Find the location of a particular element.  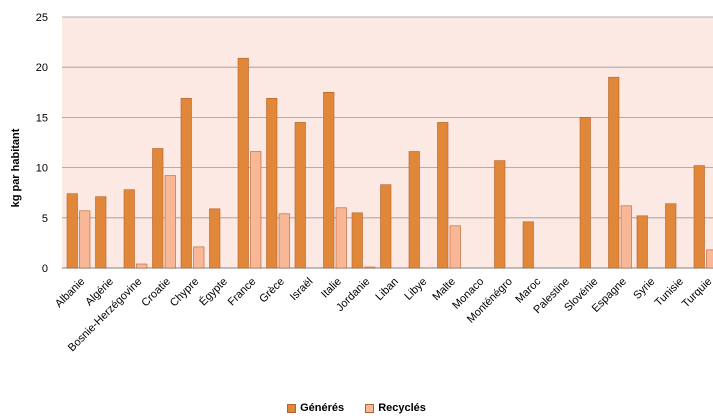

x-tick-label: Turquie is located at coordinates (696, 293).